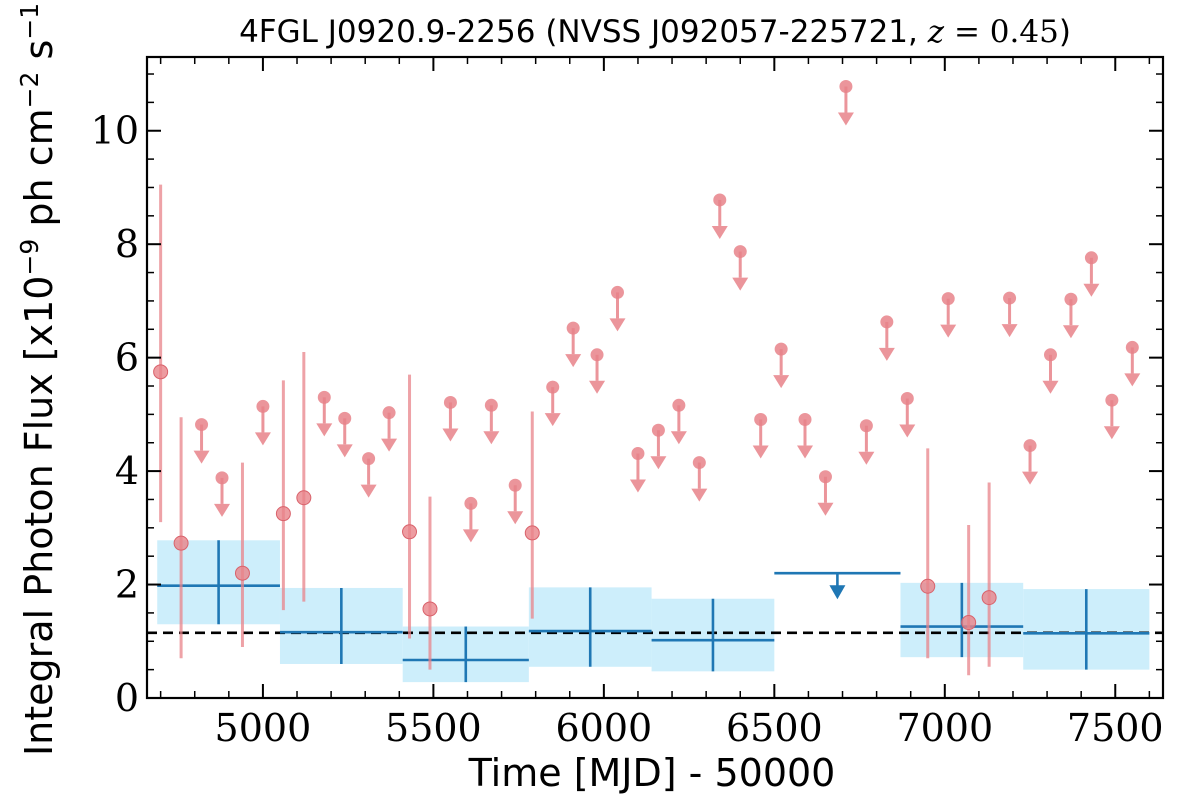 The image size is (1200, 805). What do you see at coordinates (38, 378) in the screenshot?
I see `y-axis-label: Integral Photon Flux [x10−9 ph cm−2 s−1]` at bounding box center [38, 378].